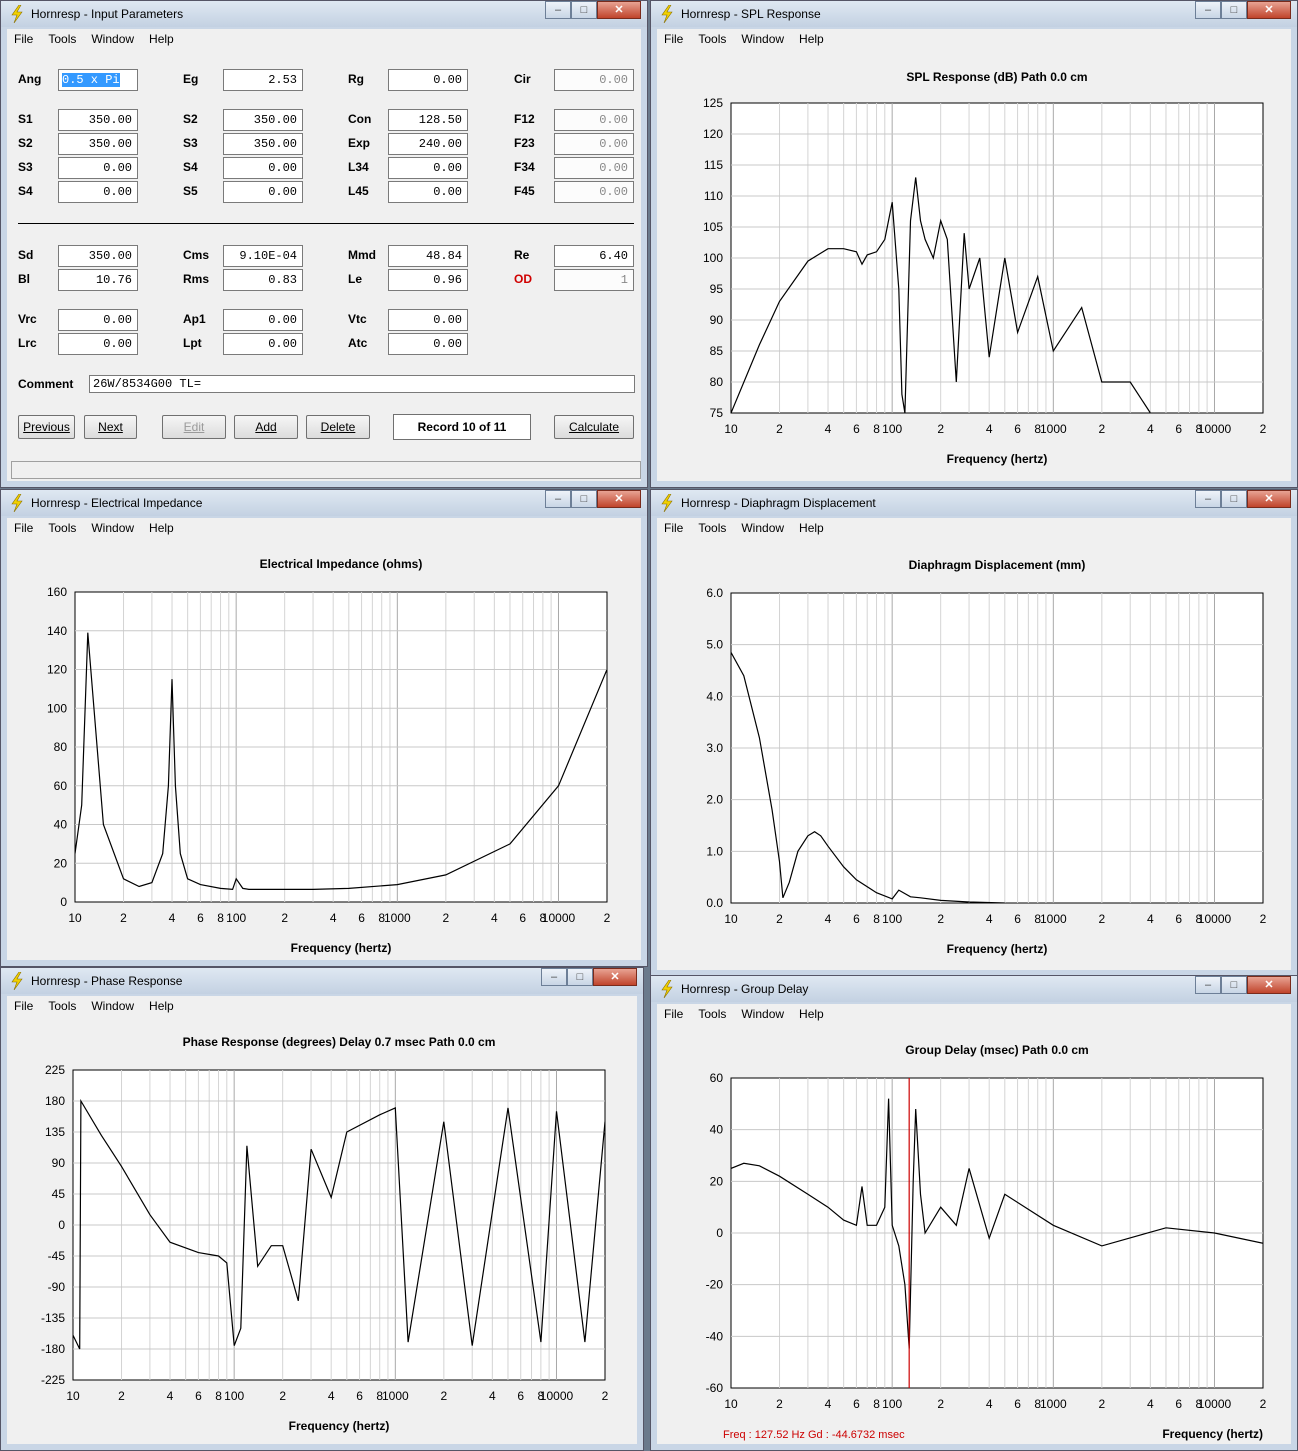  What do you see at coordinates (110, 427) in the screenshot?
I see `next-button: Next` at bounding box center [110, 427].